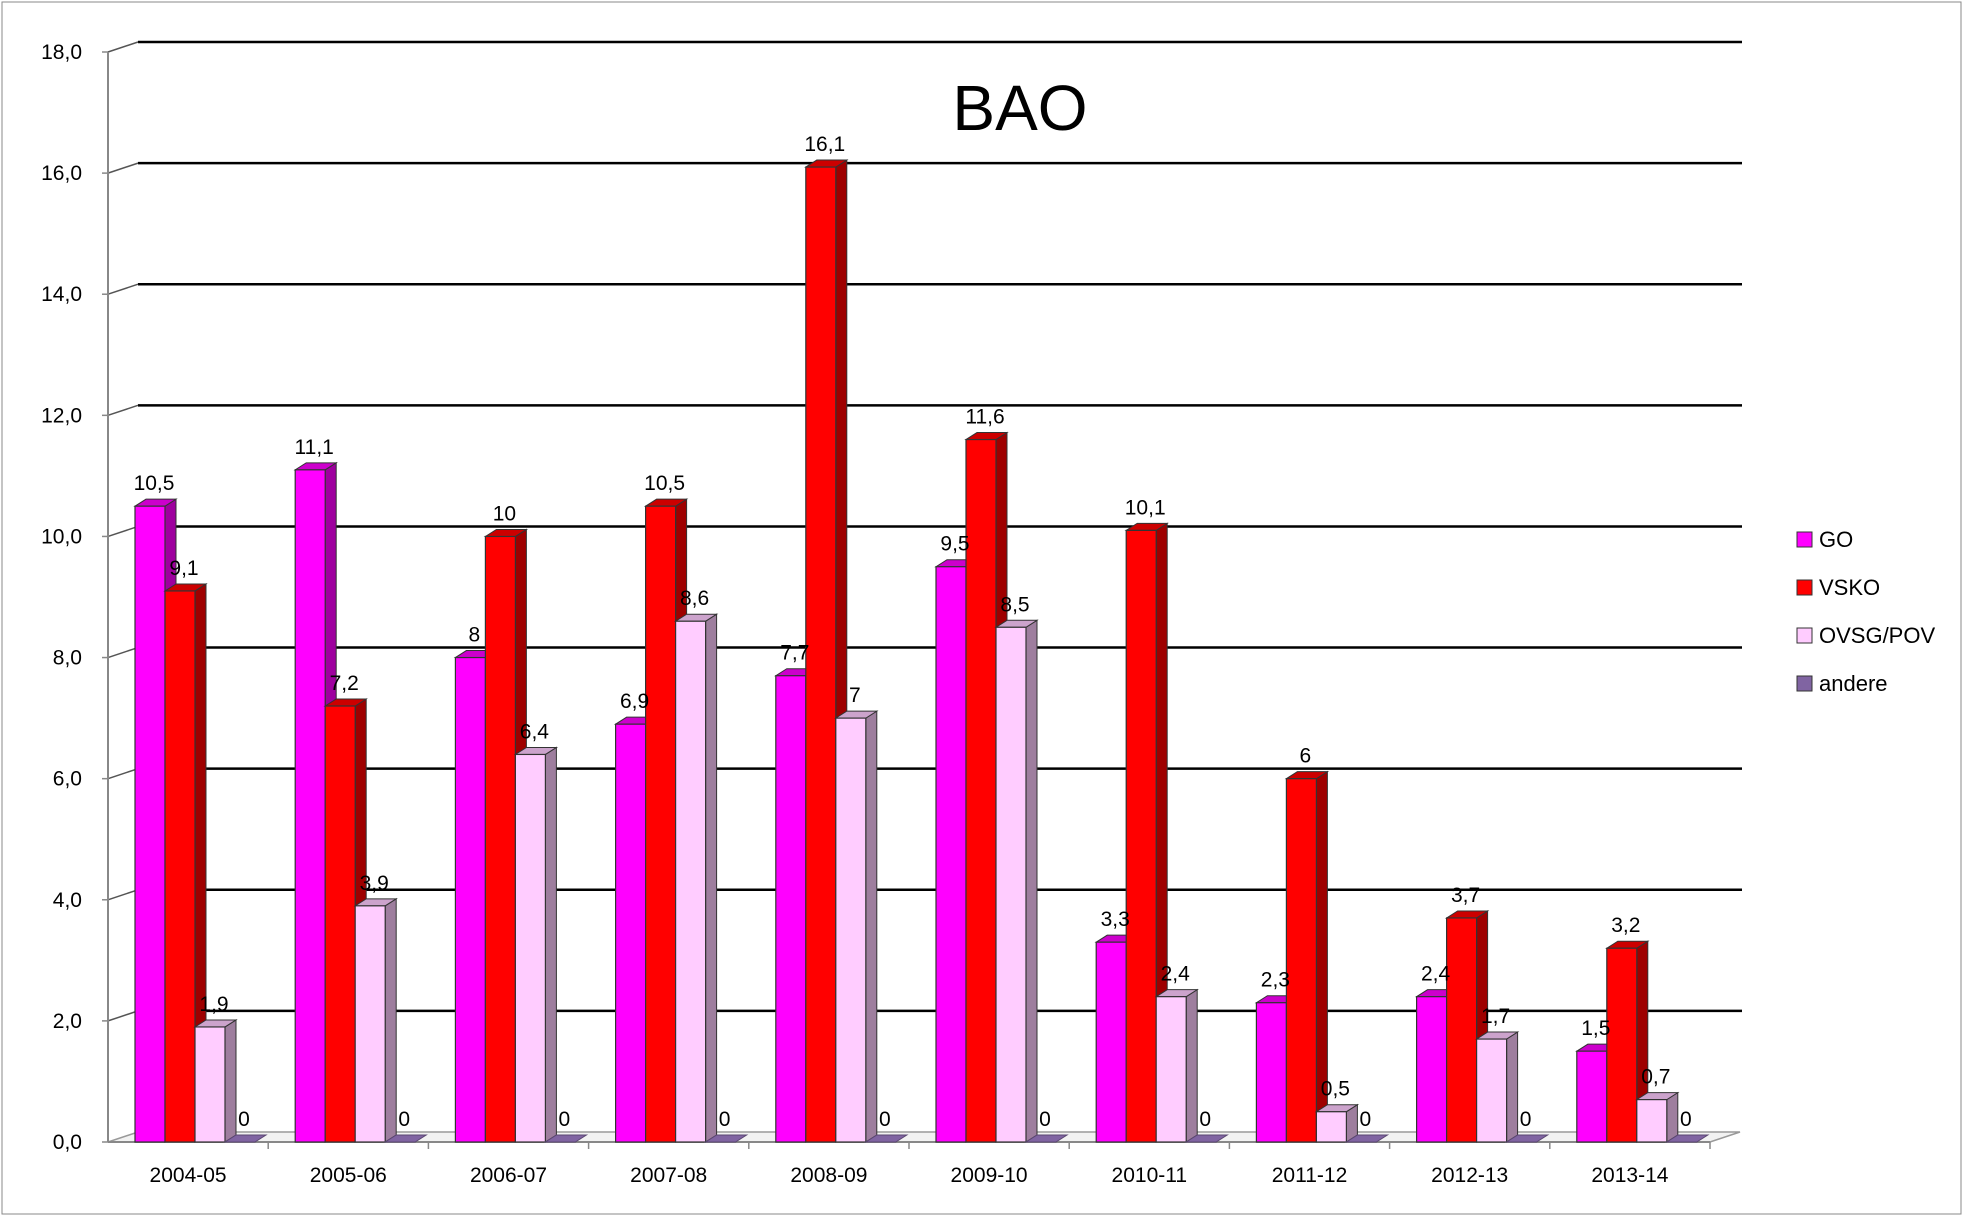 The height and width of the screenshot is (1216, 1963). I want to click on legend-label: GO, so click(1836, 539).